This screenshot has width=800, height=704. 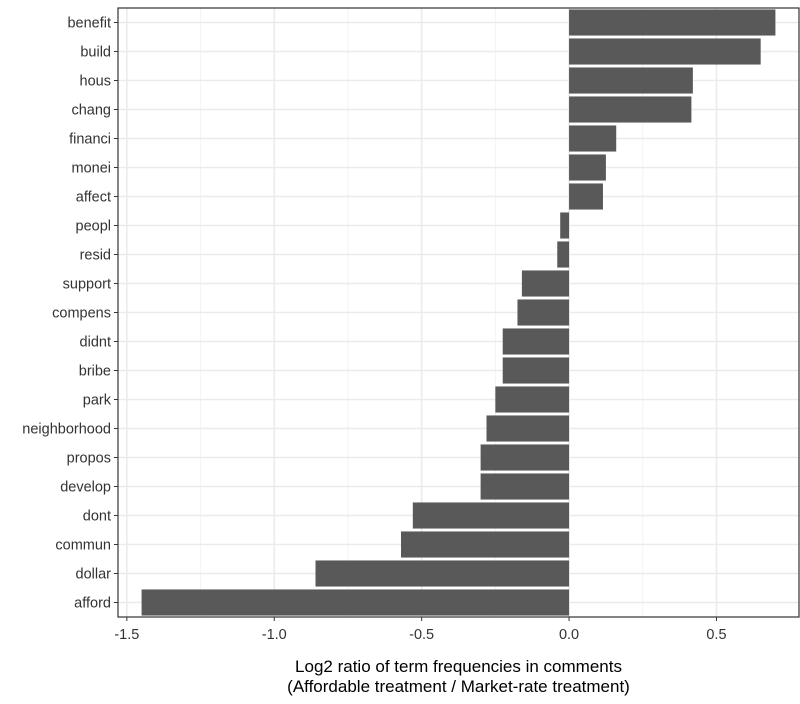 I want to click on bar-peopl, so click(x=565, y=225).